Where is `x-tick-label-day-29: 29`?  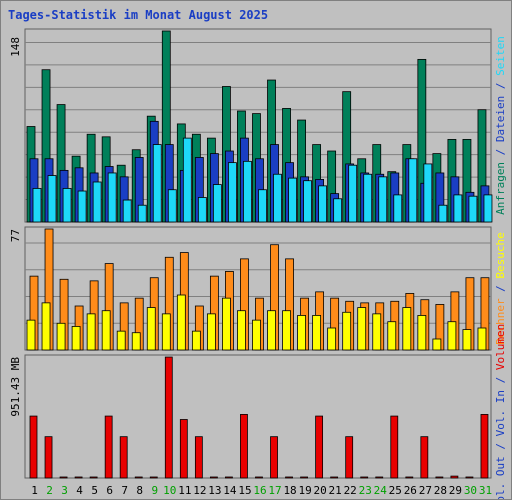 x-tick-label-day-29: 29 is located at coordinates (455, 490).